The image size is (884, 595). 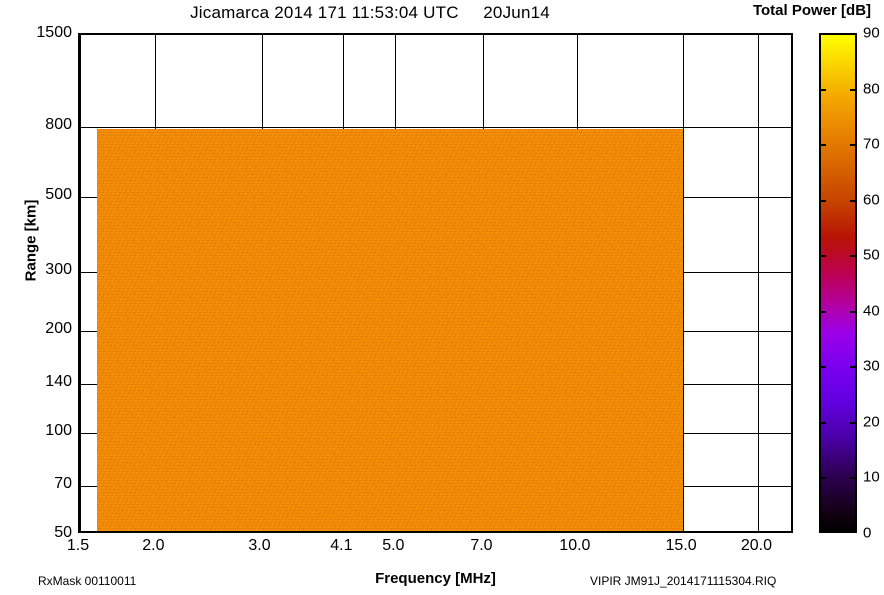 I want to click on x-tick-label: 15.0, so click(x=681, y=545).